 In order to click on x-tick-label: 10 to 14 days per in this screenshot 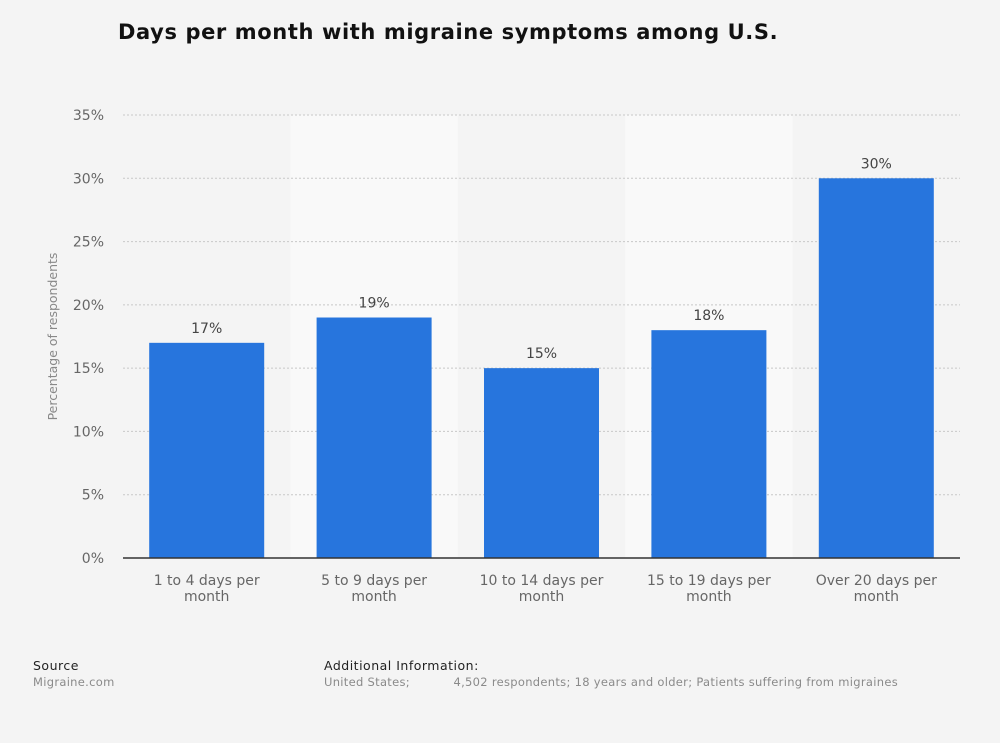, I will do `click(542, 581)`.